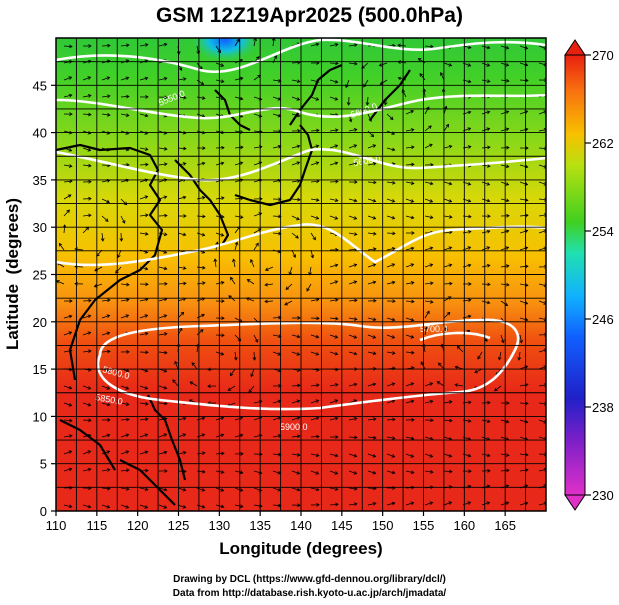  What do you see at coordinates (281, 522) in the screenshot?
I see `x-axis-ticks: 110 115 120 125 130 135 140 145 150 155 160 165` at bounding box center [281, 522].